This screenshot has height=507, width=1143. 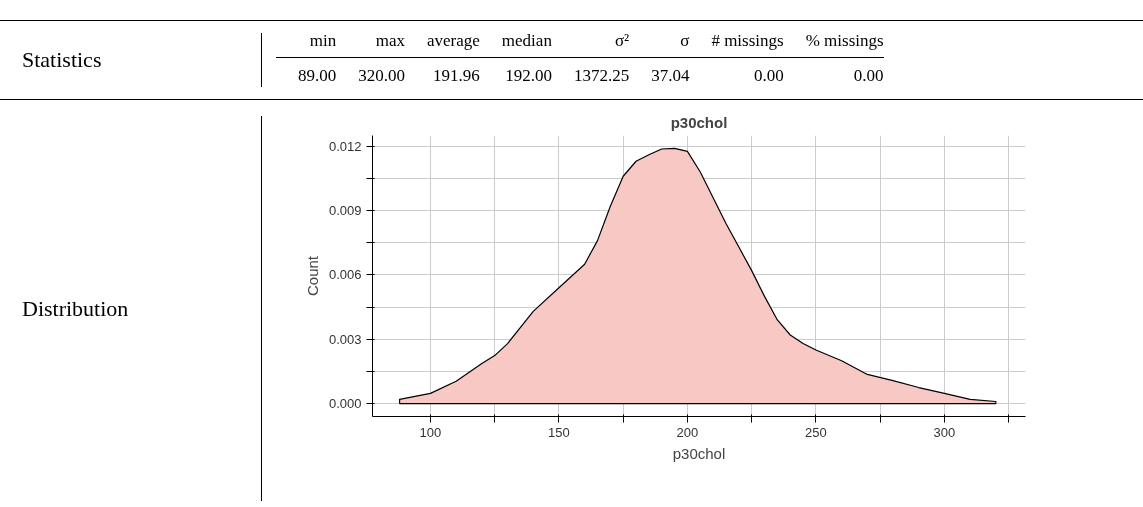 I want to click on text: % missings, so click(x=833, y=41).